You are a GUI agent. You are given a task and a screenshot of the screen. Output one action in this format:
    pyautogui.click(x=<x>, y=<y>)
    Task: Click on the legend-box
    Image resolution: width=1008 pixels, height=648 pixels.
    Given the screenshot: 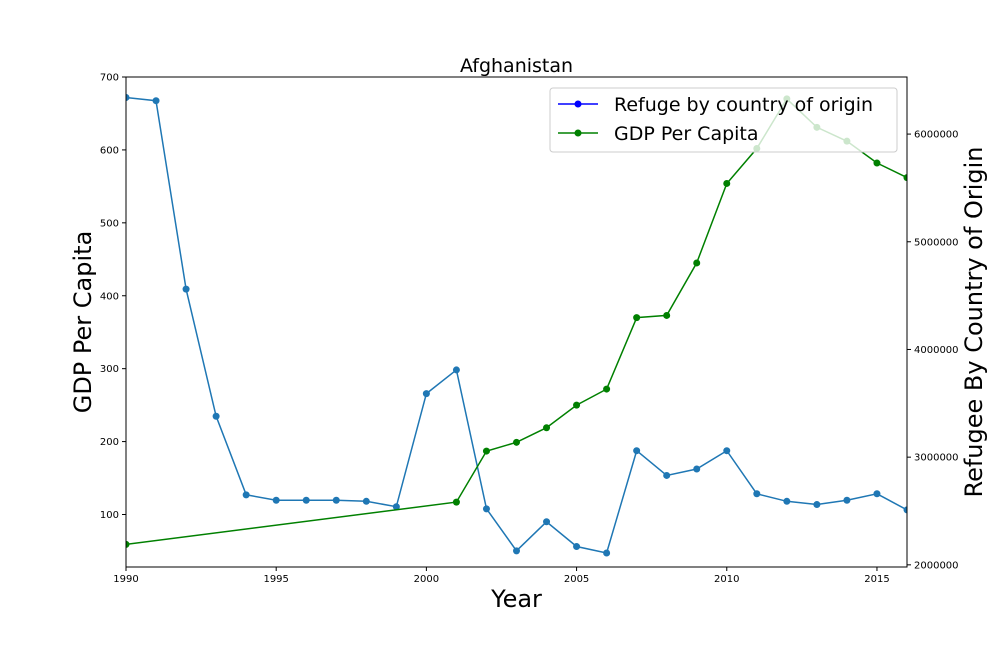 What is the action you would take?
    pyautogui.click(x=723, y=120)
    